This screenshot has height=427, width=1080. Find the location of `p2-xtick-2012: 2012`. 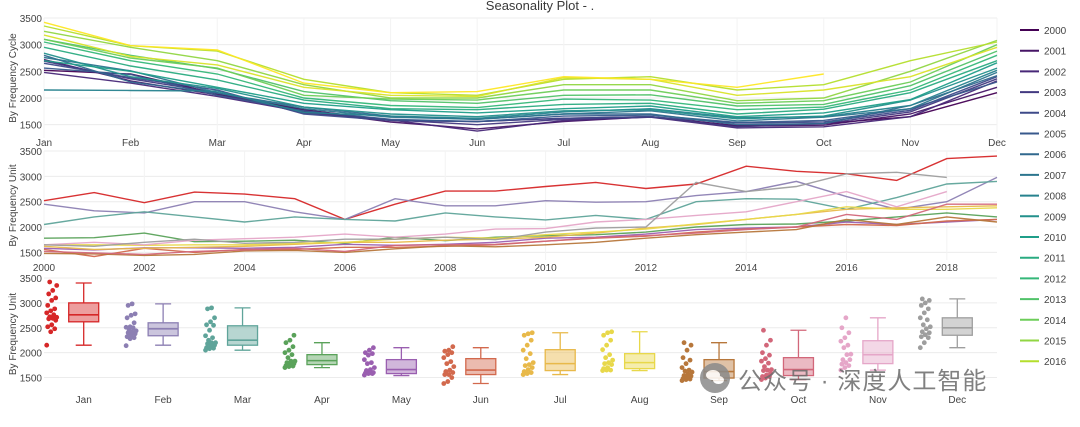

p2-xtick-2012: 2012 is located at coordinates (646, 268).